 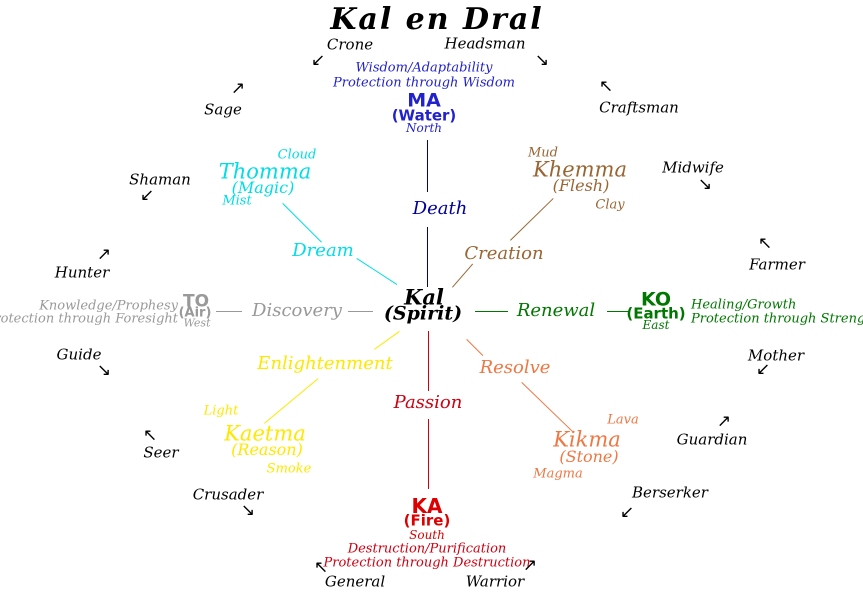 What do you see at coordinates (377, 271) in the screenshot?
I see `northwest-line-inner` at bounding box center [377, 271].